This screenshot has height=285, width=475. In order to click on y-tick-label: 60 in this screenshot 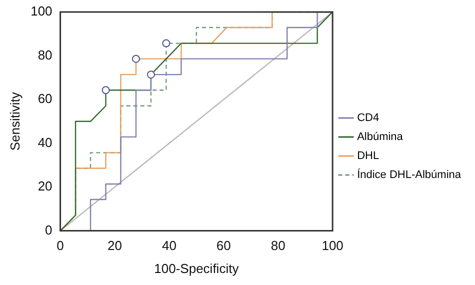, I will do `click(45, 98)`.